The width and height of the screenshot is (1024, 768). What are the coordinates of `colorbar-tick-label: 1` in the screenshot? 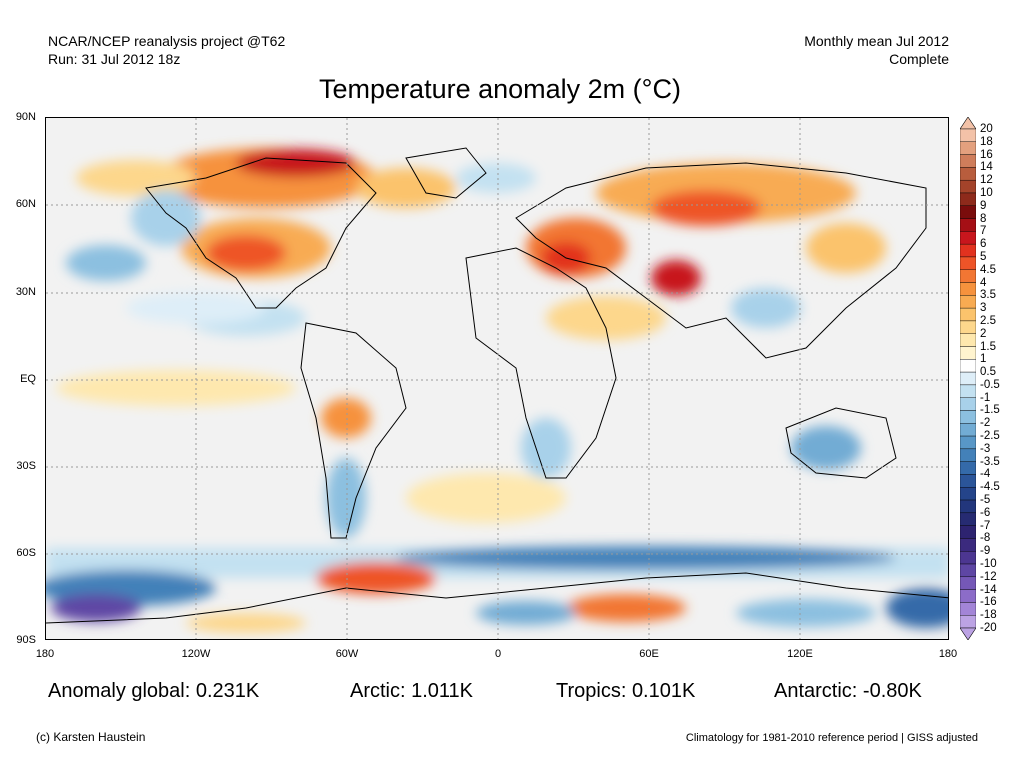 It's located at (983, 359).